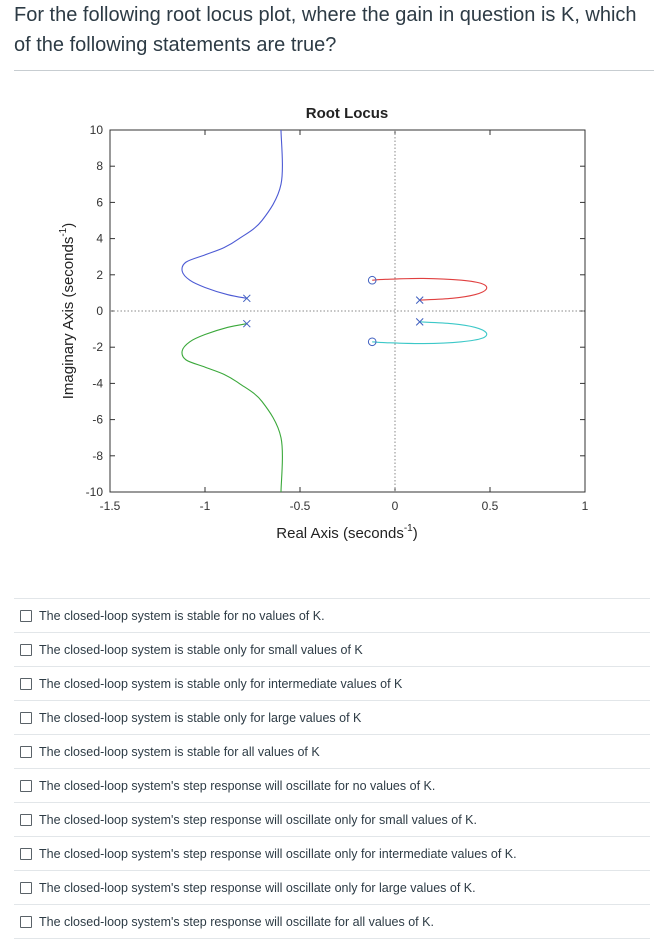 This screenshot has height=939, width=663. I want to click on y-tick-label: 10, so click(97, 130).